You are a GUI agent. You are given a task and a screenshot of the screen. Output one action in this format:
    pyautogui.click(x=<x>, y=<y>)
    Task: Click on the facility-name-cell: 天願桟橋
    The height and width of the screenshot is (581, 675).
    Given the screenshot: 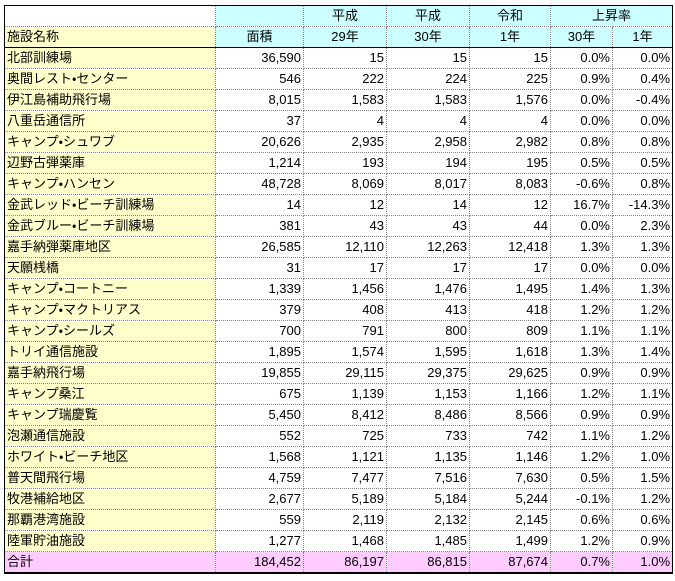 What is the action you would take?
    pyautogui.click(x=110, y=268)
    